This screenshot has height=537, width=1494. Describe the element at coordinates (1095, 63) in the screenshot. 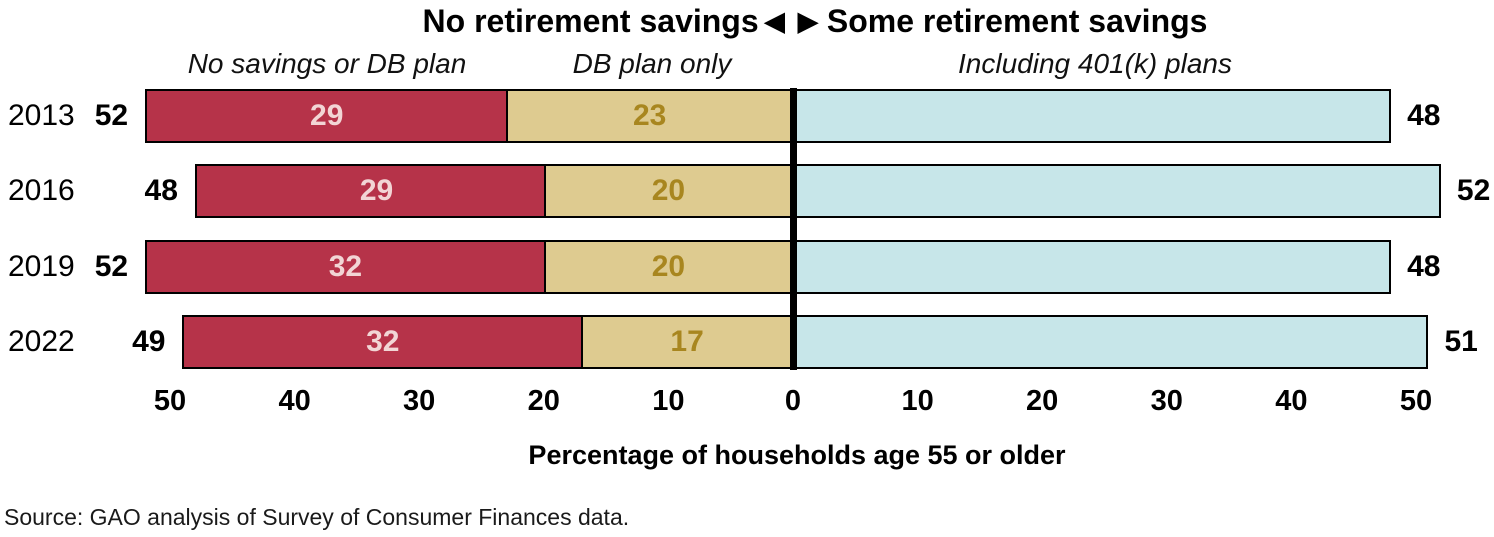

I see `column-header-401k: Including 401(k) plans` at that location.